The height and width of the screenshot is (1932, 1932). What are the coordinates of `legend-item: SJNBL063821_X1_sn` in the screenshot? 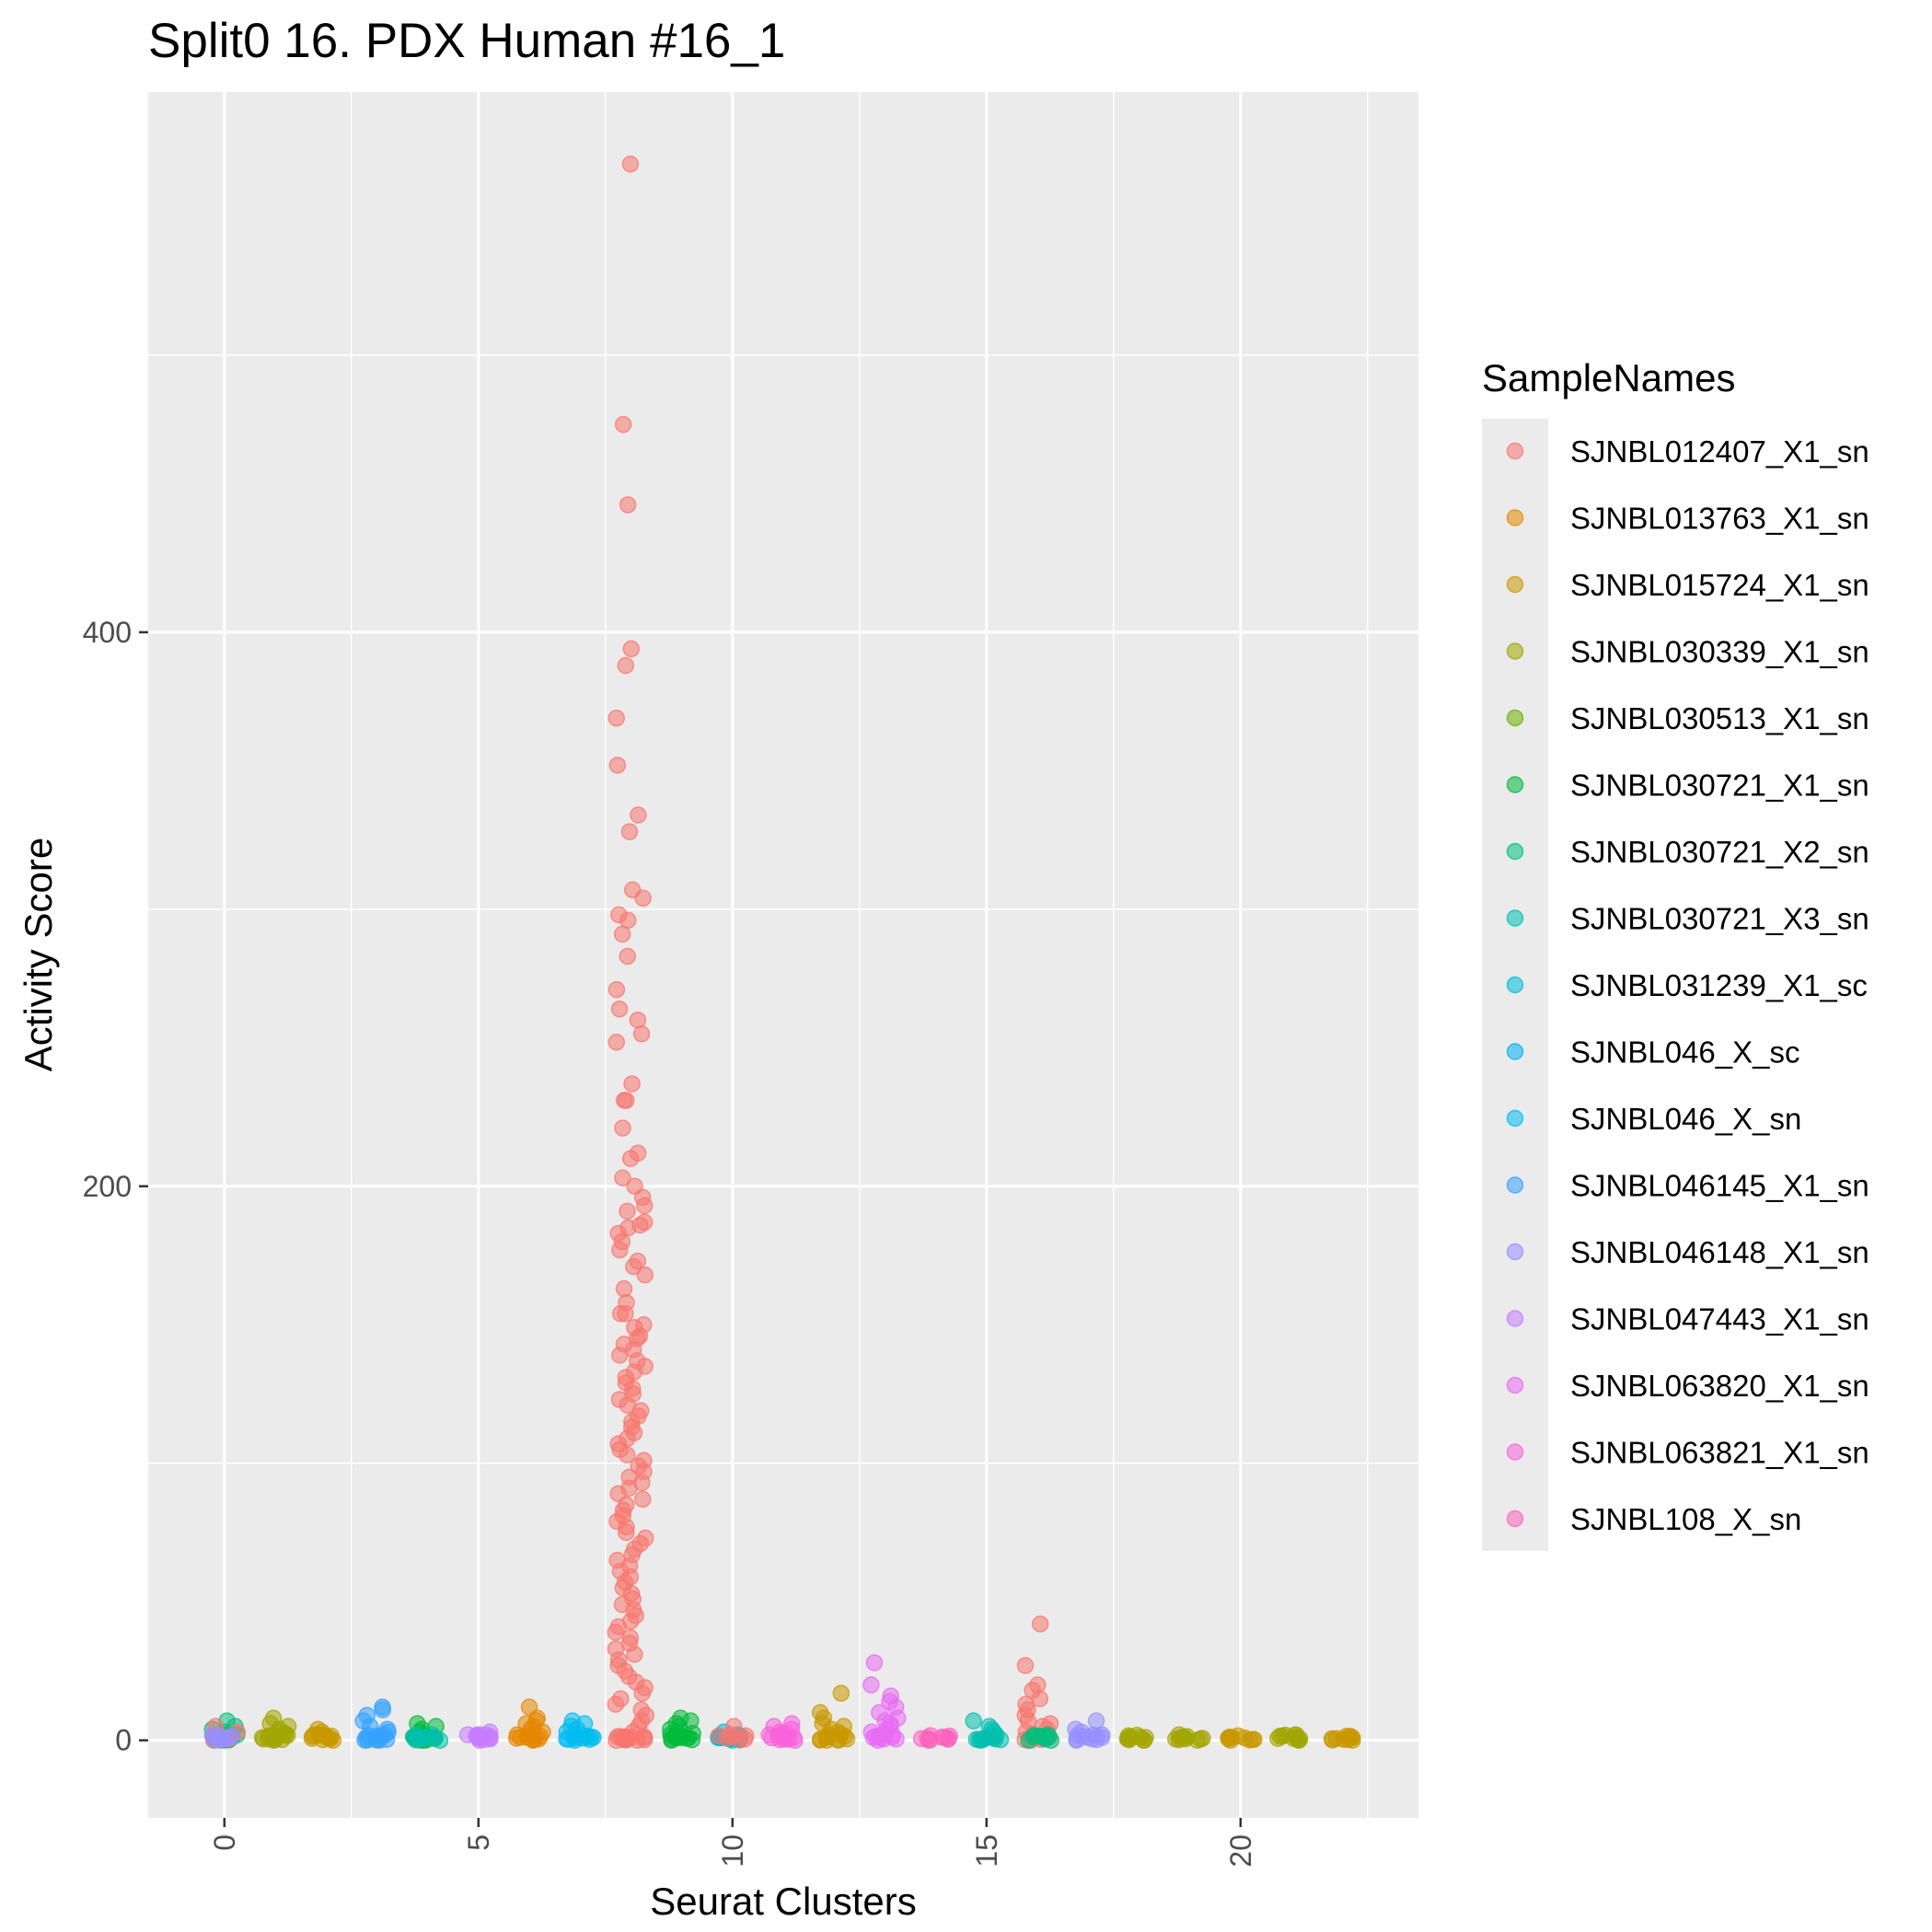 It's located at (1688, 1453).